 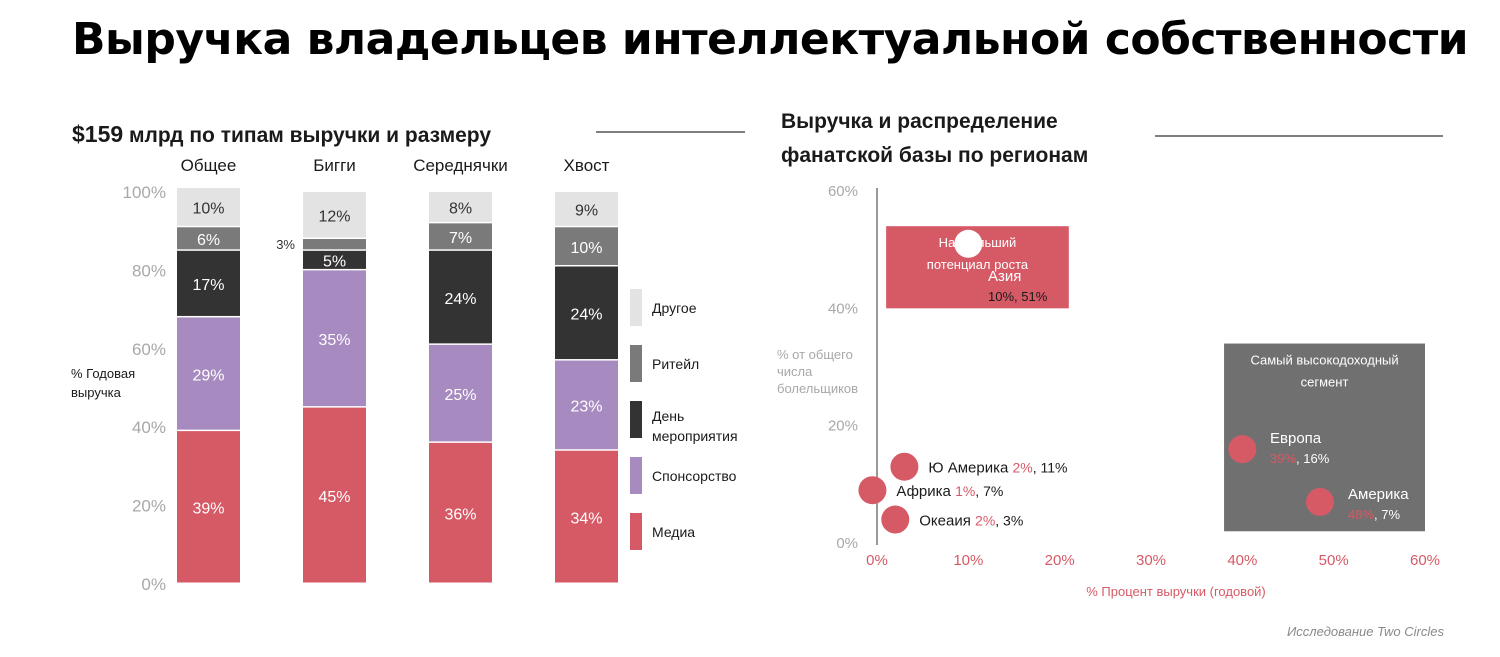 What do you see at coordinates (587, 165) in the screenshot?
I see `bar-category-label: Хвост` at bounding box center [587, 165].